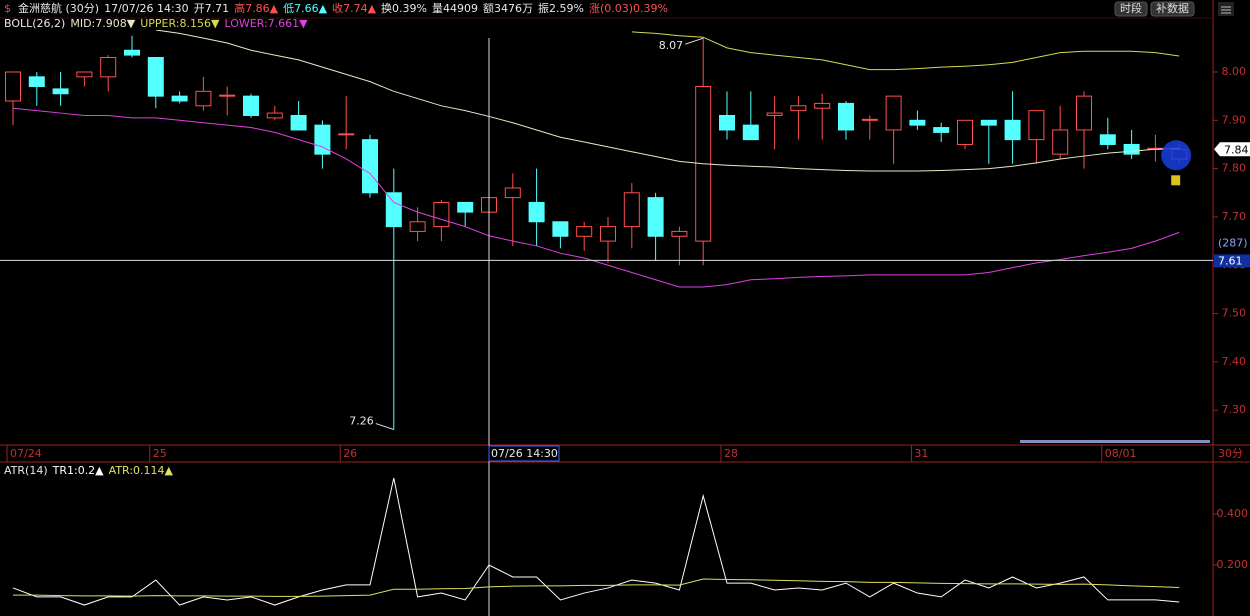 This screenshot has width=1250, height=616. What do you see at coordinates (180, 23) in the screenshot?
I see `legend-entry: UPPER:8.156▼` at bounding box center [180, 23].